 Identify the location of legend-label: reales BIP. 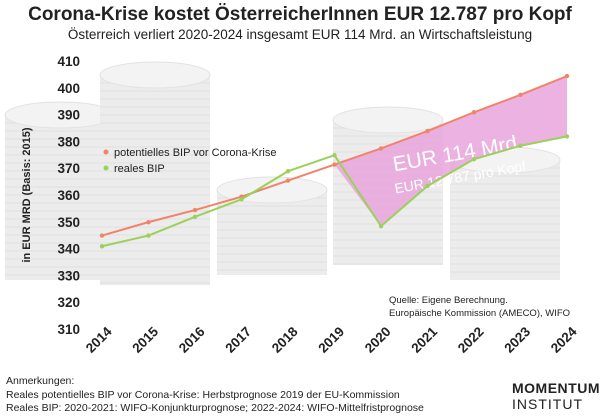
(139, 169).